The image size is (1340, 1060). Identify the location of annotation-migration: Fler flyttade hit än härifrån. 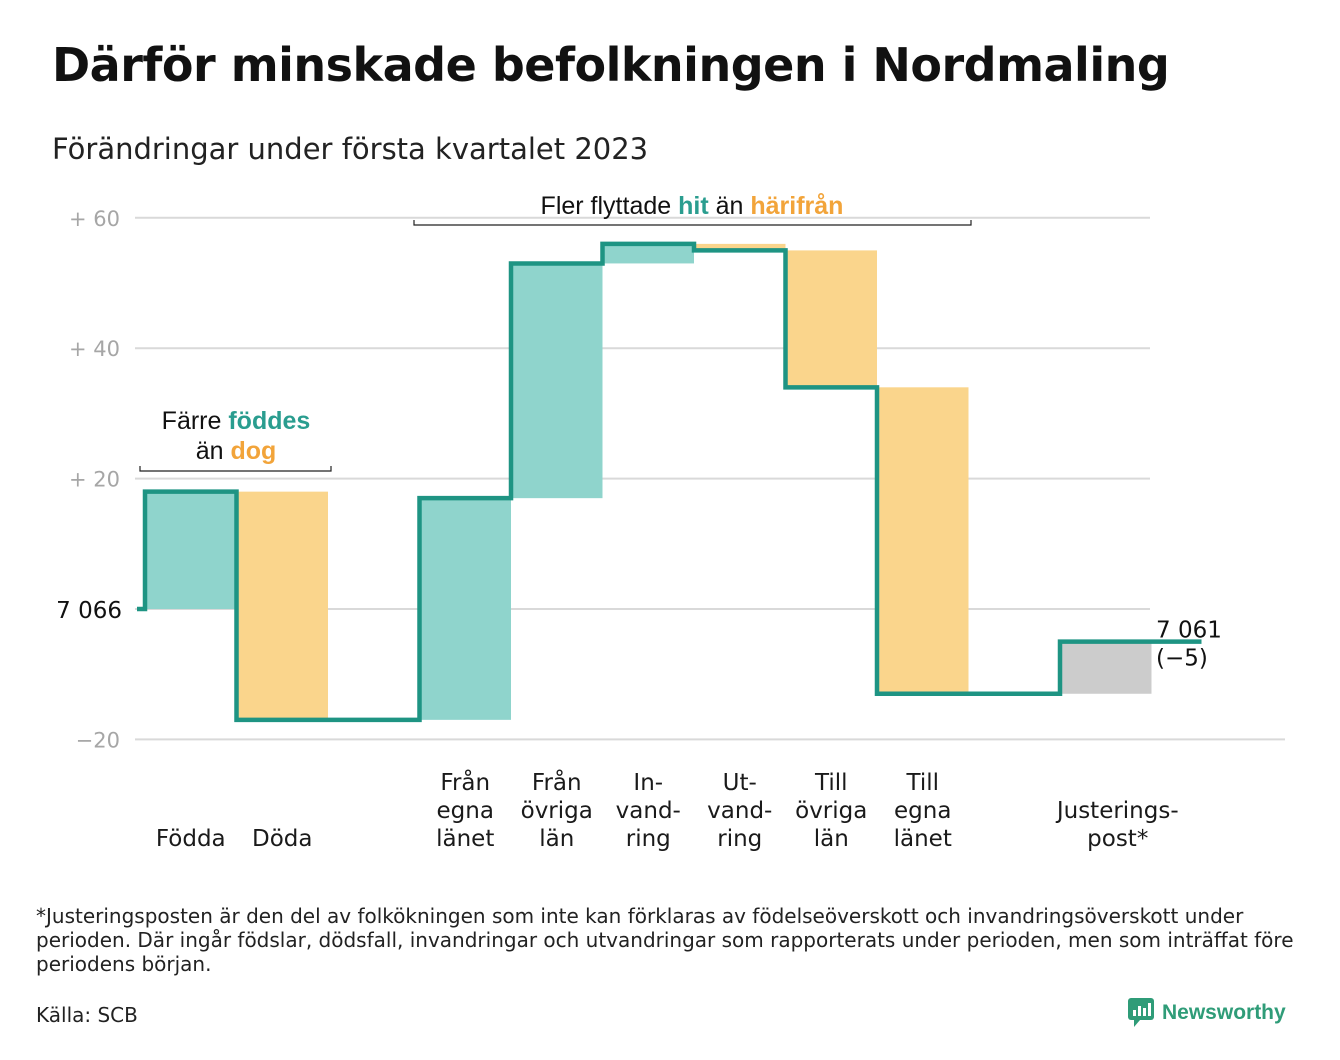
(692, 206).